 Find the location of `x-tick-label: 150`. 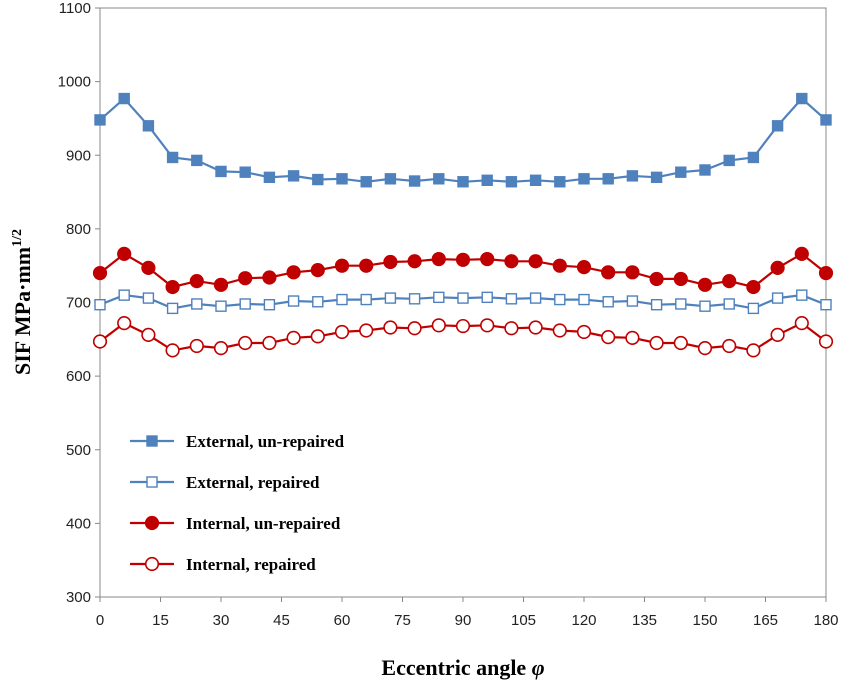

x-tick-label: 150 is located at coordinates (704, 620).